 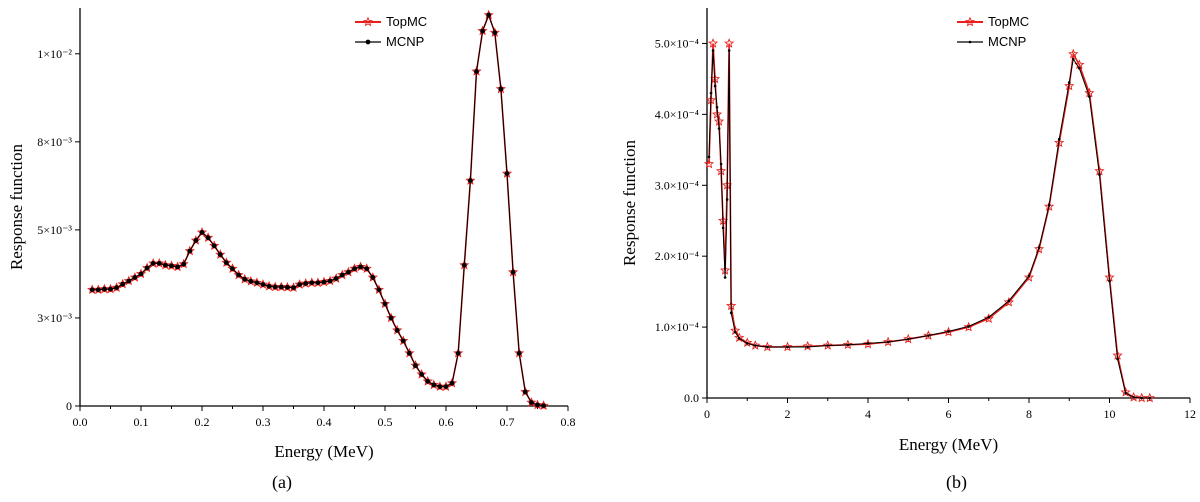 What do you see at coordinates (691, 398) in the screenshot?
I see `y-tick-label: 0.0` at bounding box center [691, 398].